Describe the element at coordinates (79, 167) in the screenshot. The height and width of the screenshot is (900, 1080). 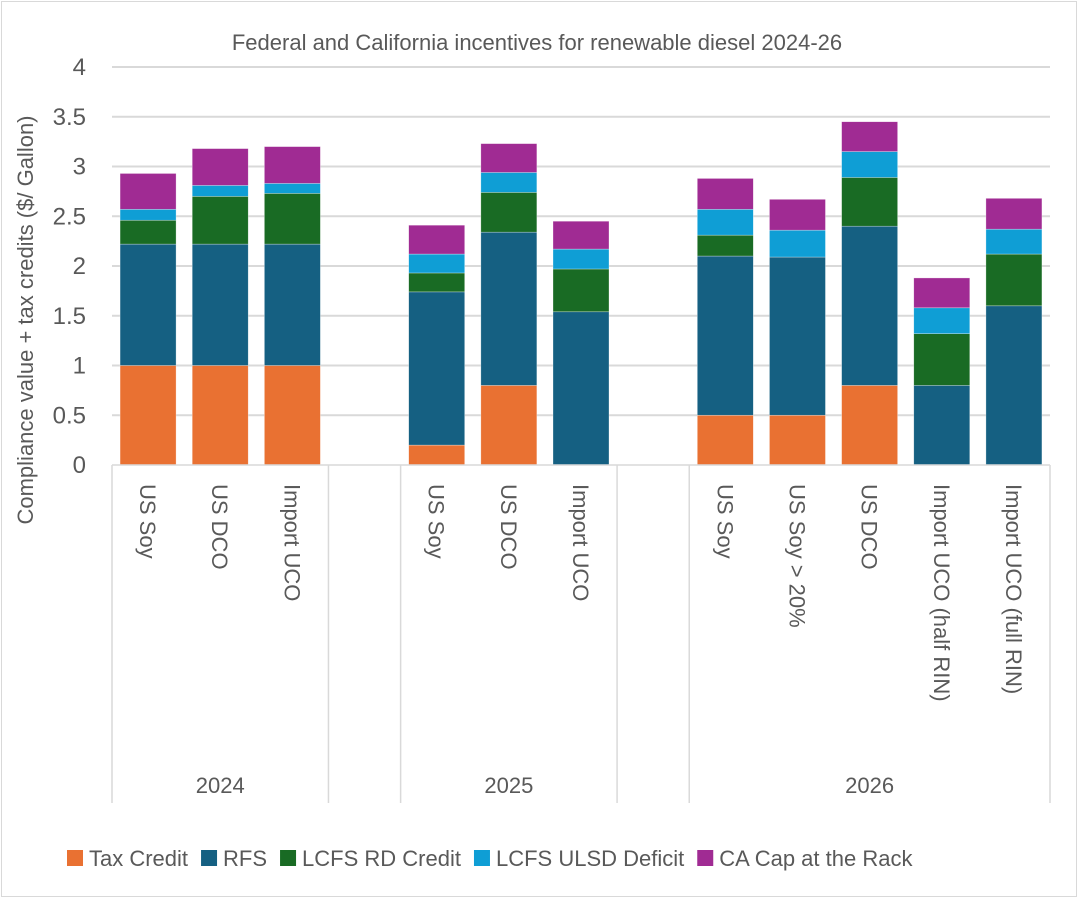
I see `y-tick-label: 3` at that location.